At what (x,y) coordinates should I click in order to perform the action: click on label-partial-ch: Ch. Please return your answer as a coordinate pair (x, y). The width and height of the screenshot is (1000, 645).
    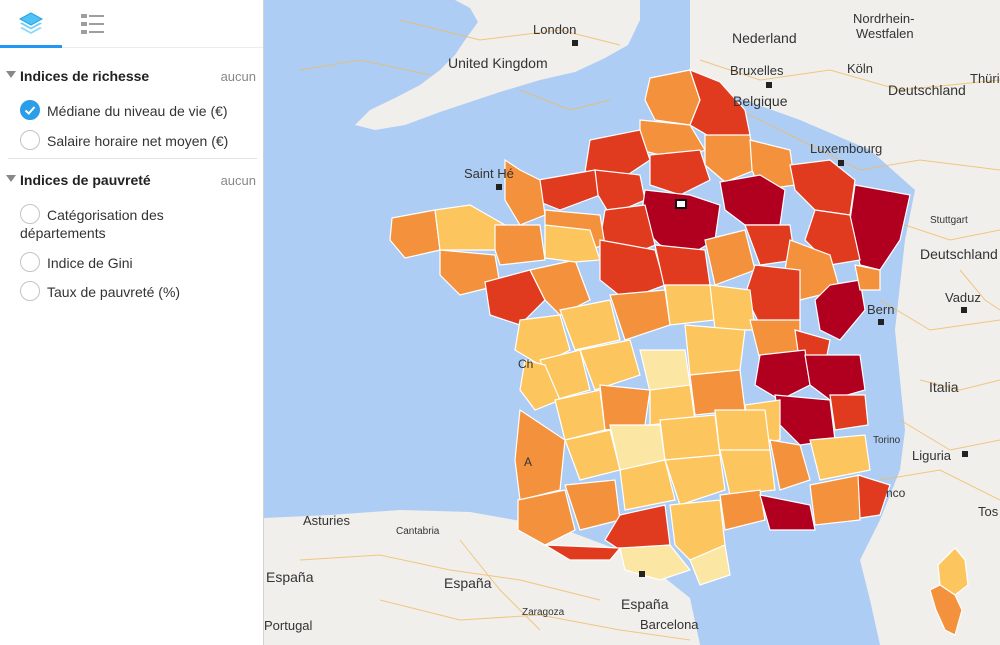
    Looking at the image, I should click on (525, 364).